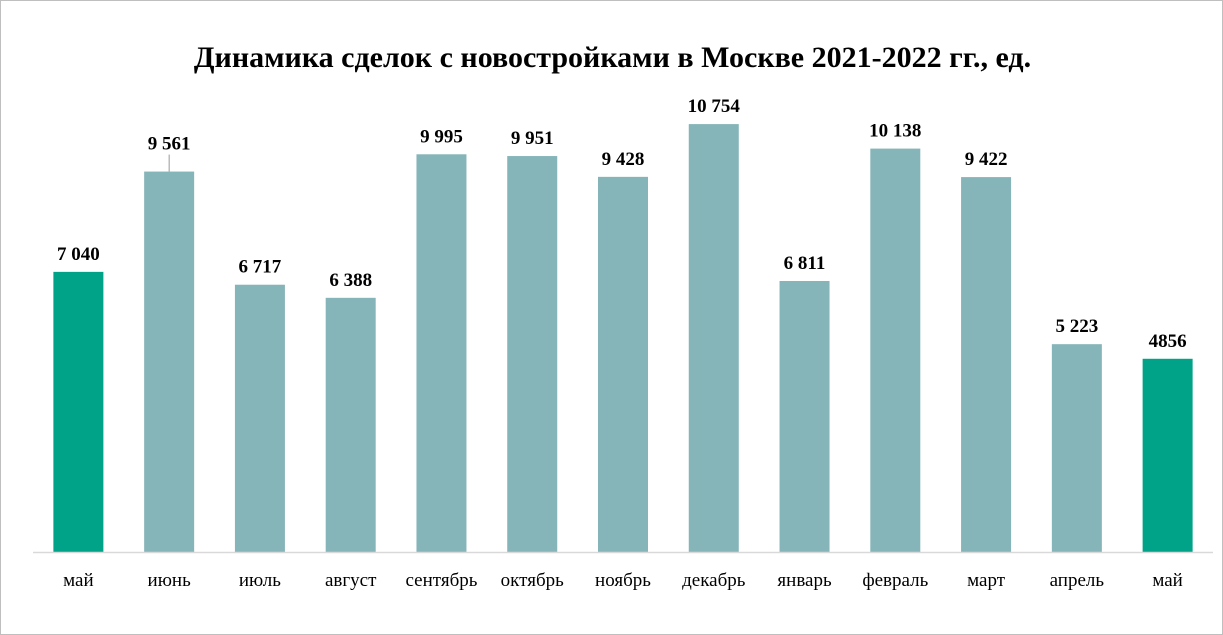  What do you see at coordinates (170, 580) in the screenshot?
I see `x-tick-label: июнь` at bounding box center [170, 580].